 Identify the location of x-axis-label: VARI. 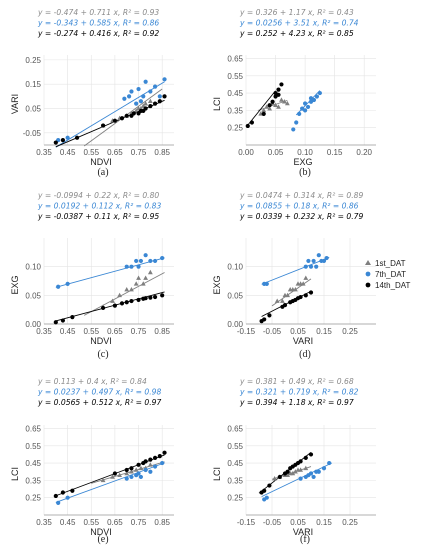
(303, 532).